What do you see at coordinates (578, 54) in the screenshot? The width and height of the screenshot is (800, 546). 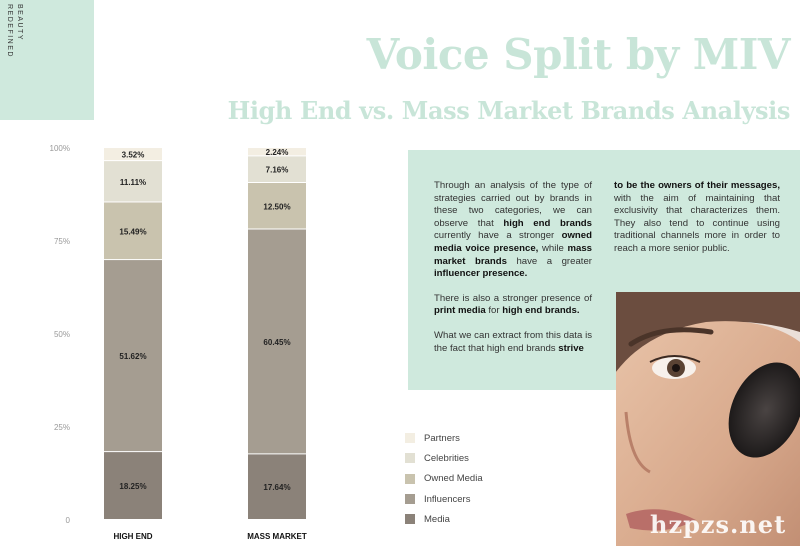 I see `page-title: Voice Split by MIV` at bounding box center [578, 54].